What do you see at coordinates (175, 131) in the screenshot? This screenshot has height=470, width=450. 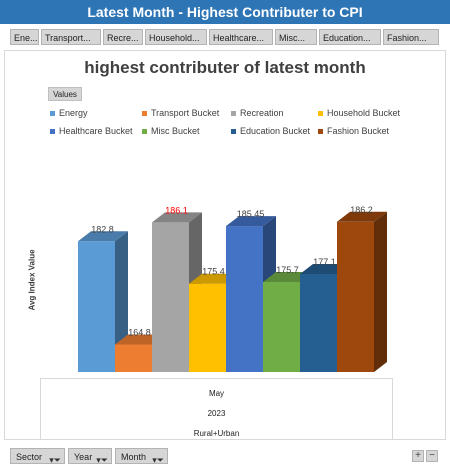 I see `legend-label: Misc Bucket` at bounding box center [175, 131].